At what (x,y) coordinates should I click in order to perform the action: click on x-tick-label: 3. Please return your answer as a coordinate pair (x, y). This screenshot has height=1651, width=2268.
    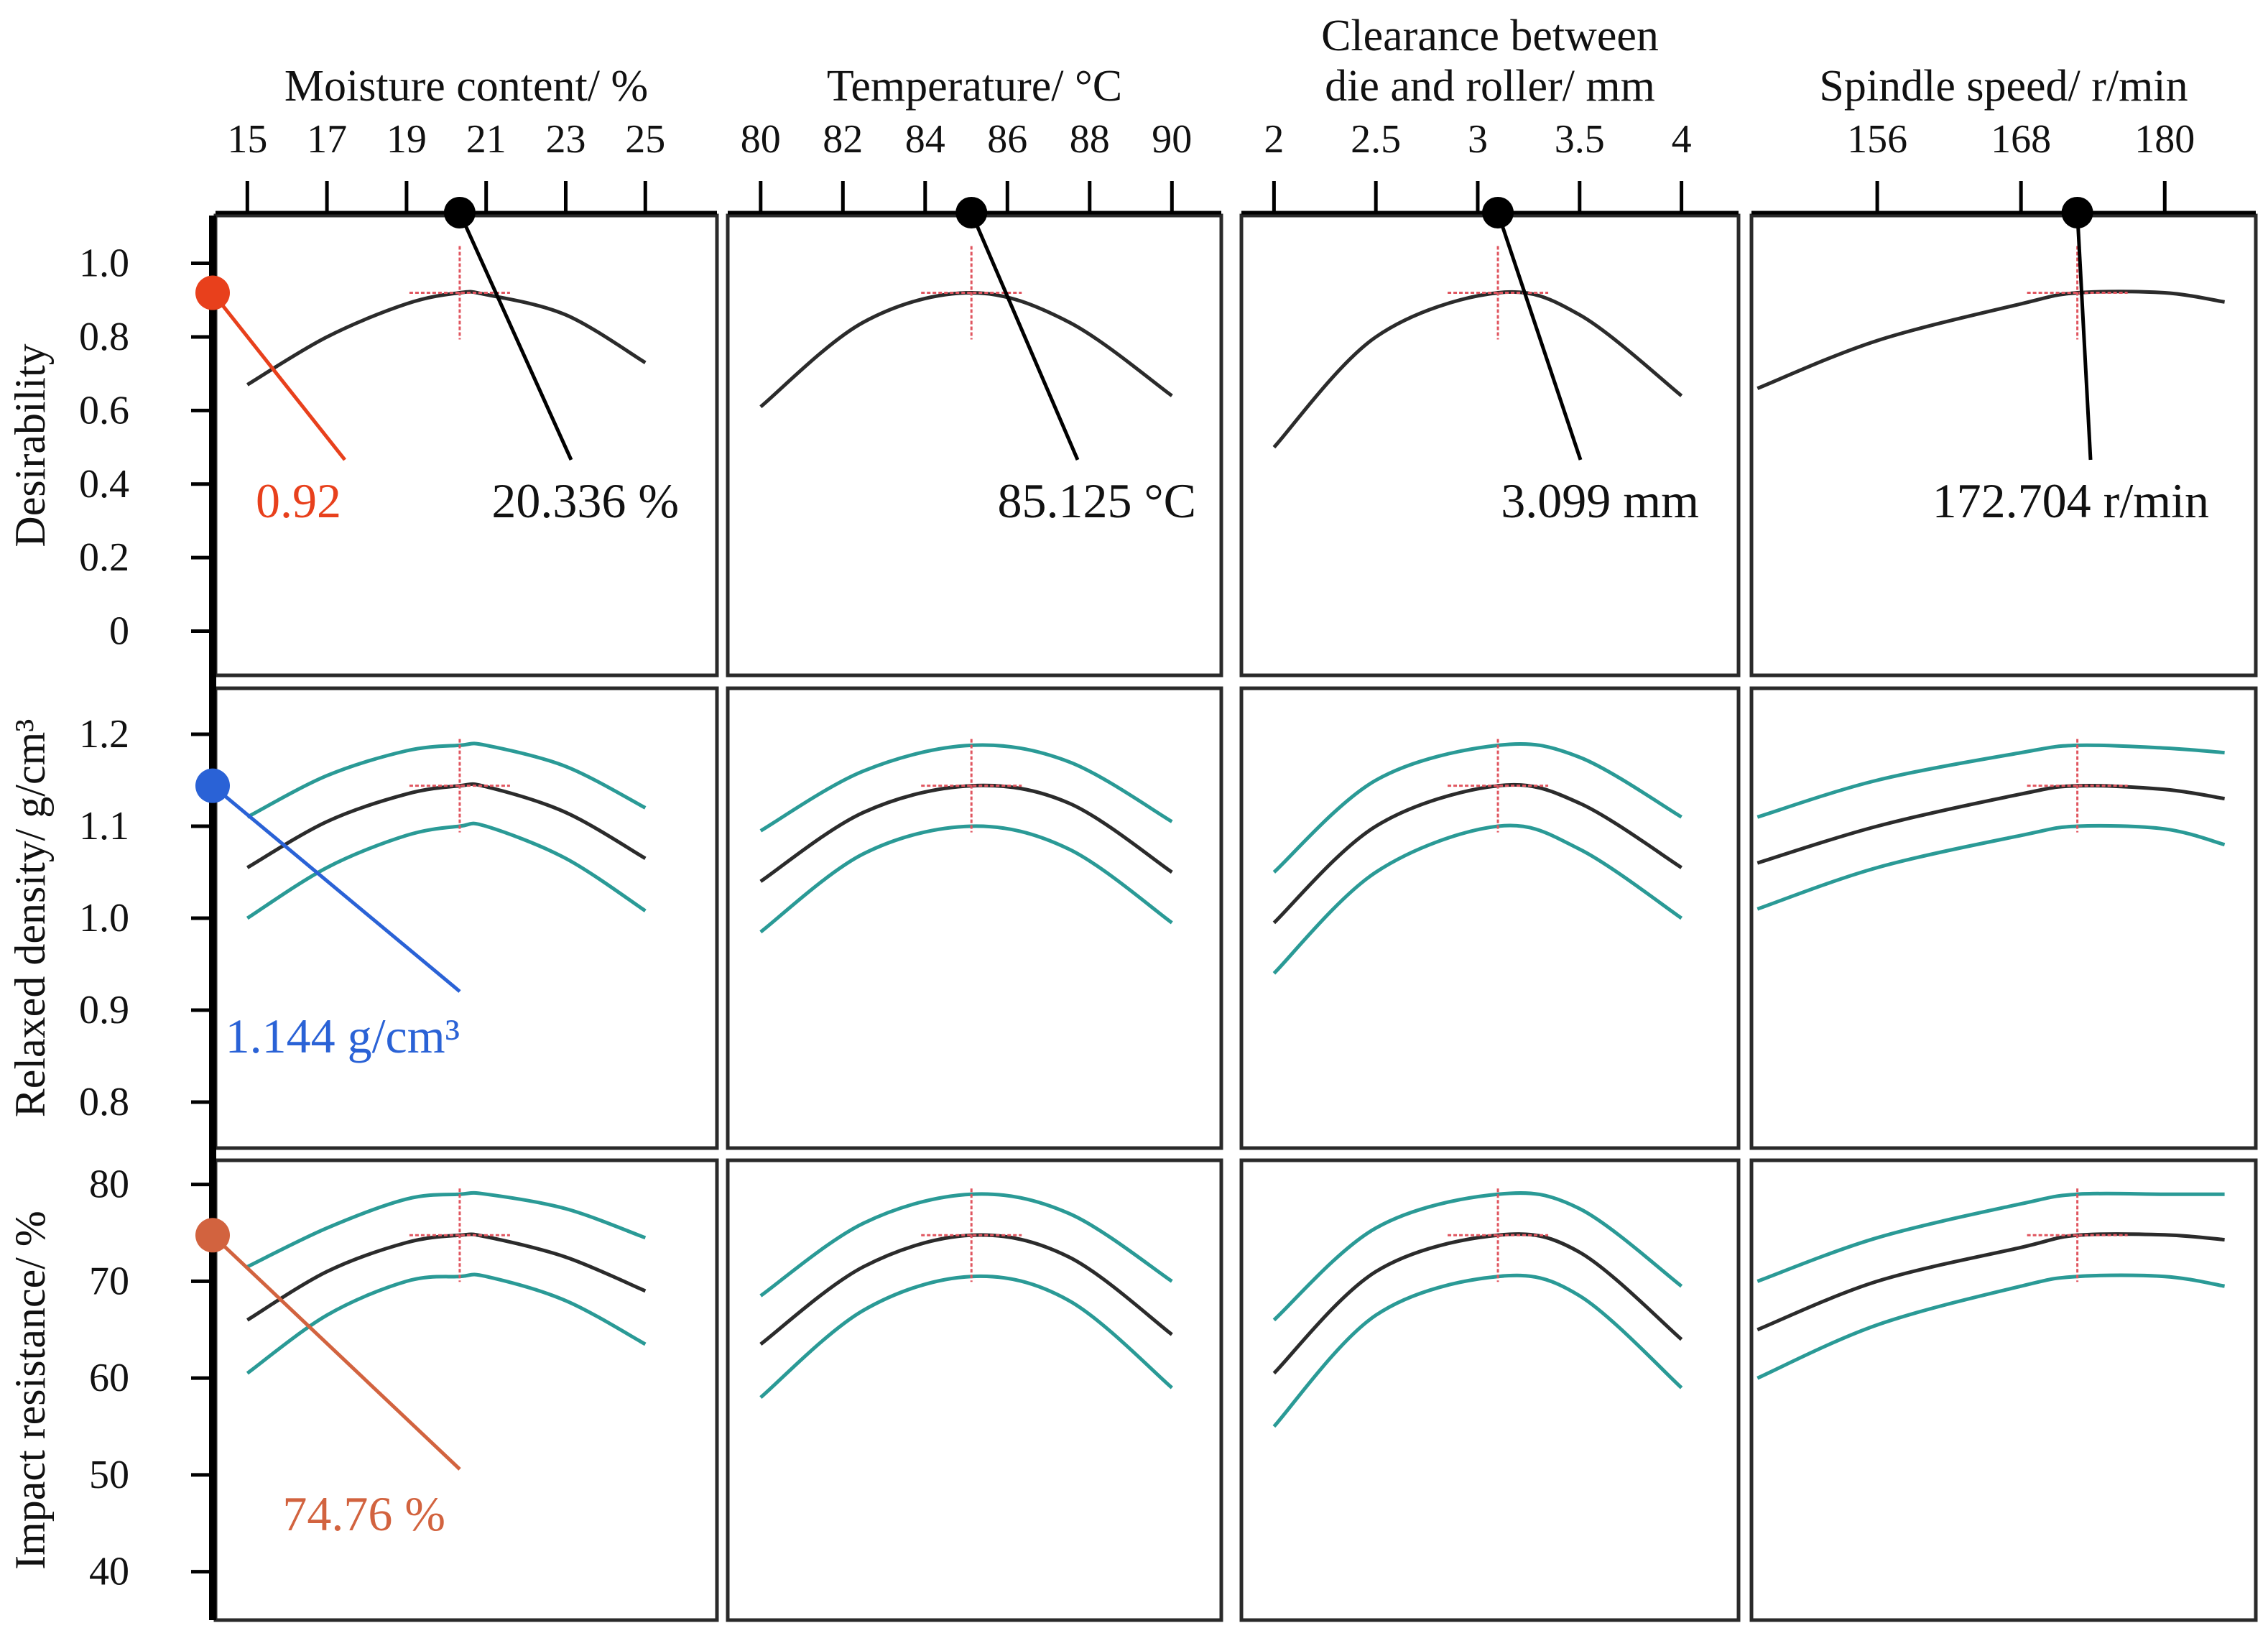
    Looking at the image, I should click on (1478, 139).